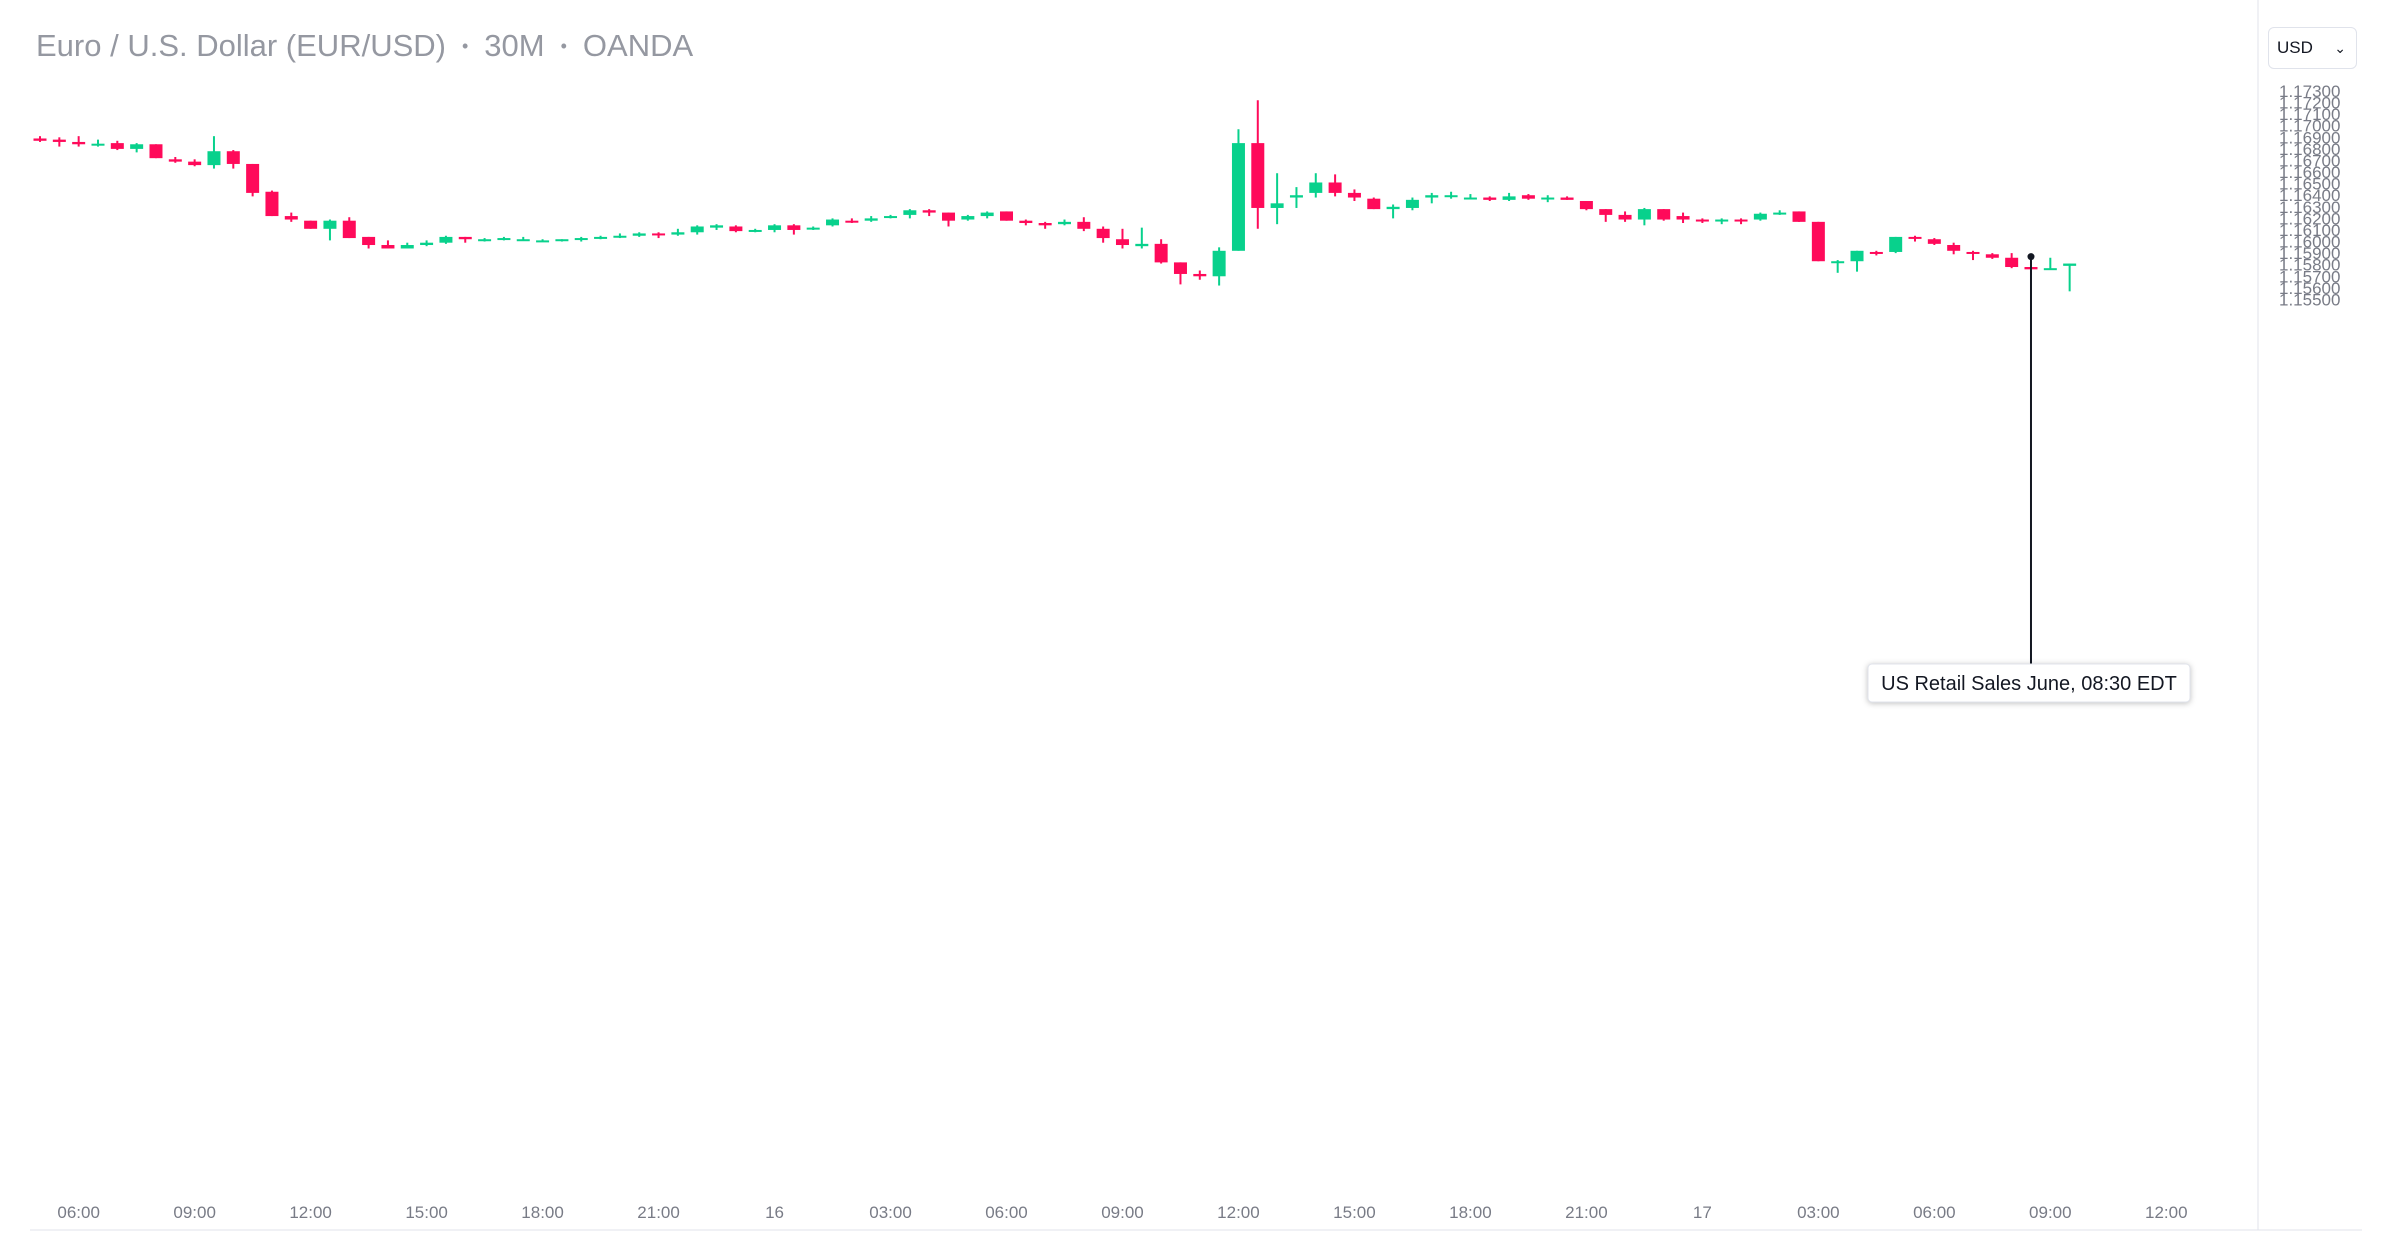 The width and height of the screenshot is (2382, 1248). Describe the element at coordinates (2031, 257) in the screenshot. I see `event-dot` at that location.